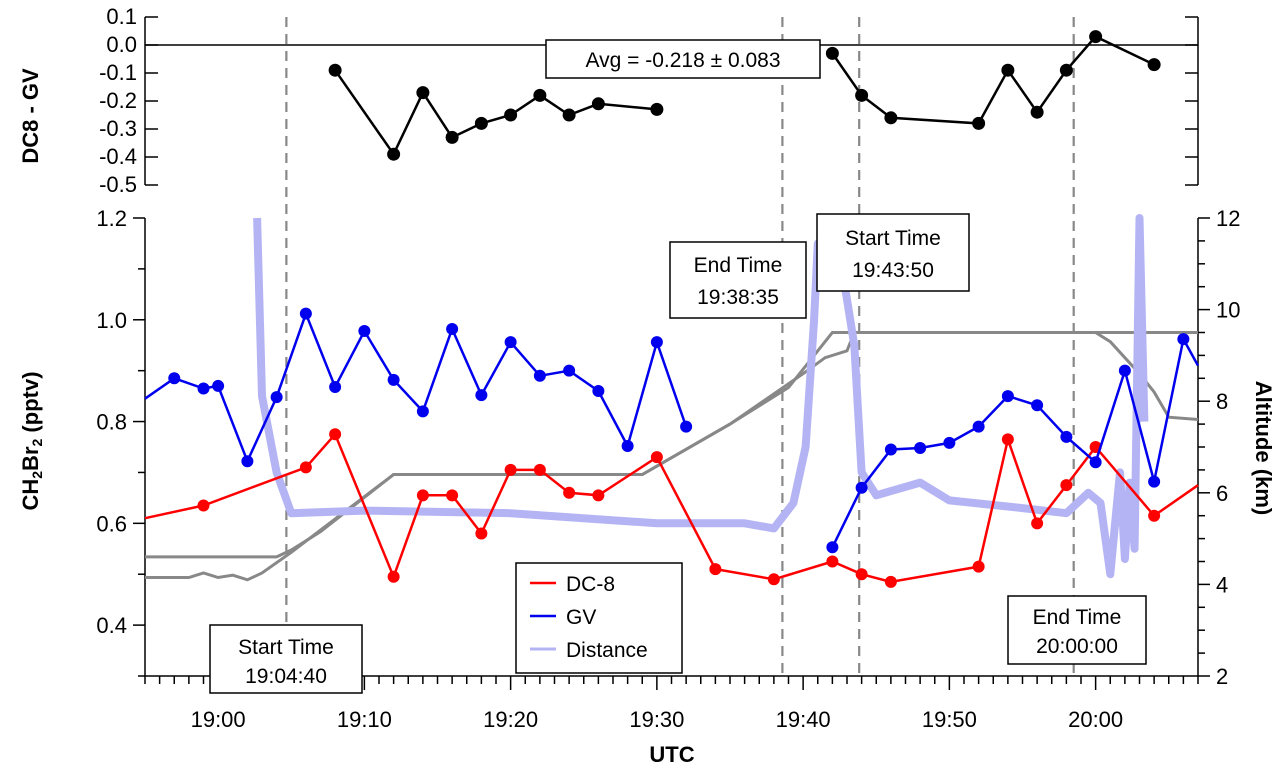 This screenshot has width=1283, height=779. What do you see at coordinates (118, 100) in the screenshot?
I see `top-ytick-label: -0.2` at bounding box center [118, 100].